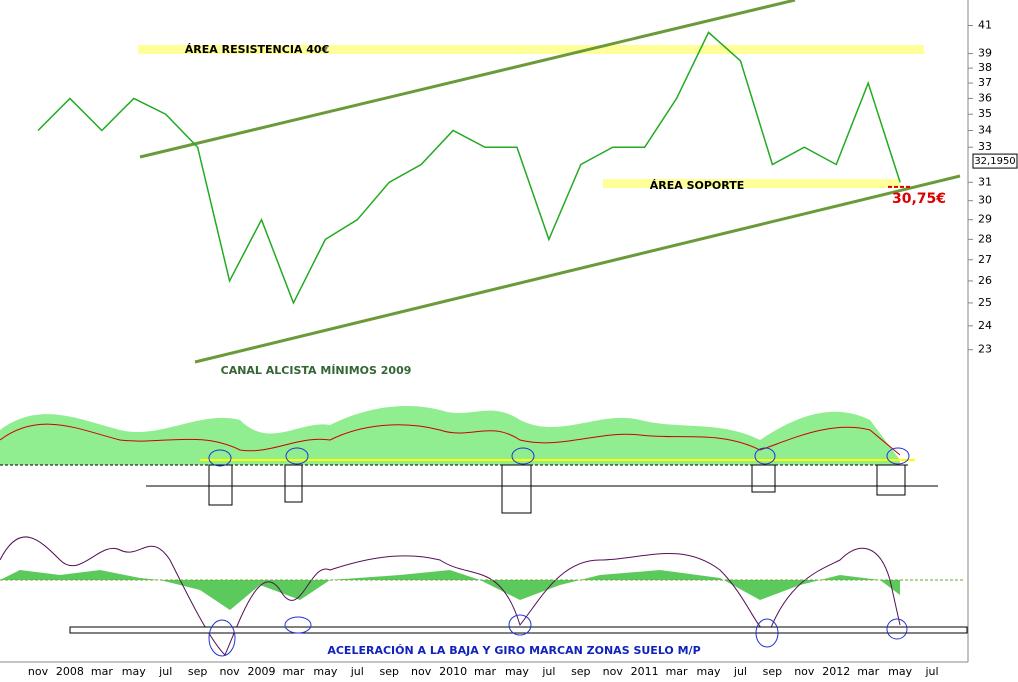 This screenshot has width=1018, height=682. I want to click on y-tick-label: 39, so click(985, 53).